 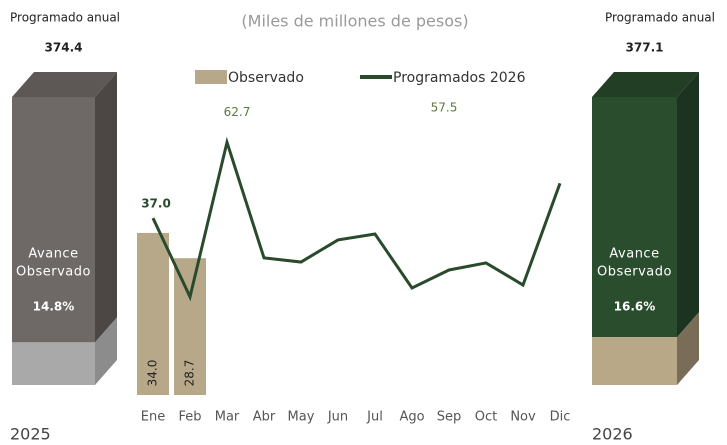 I want to click on x-tick-label: Ene, so click(x=153, y=417).